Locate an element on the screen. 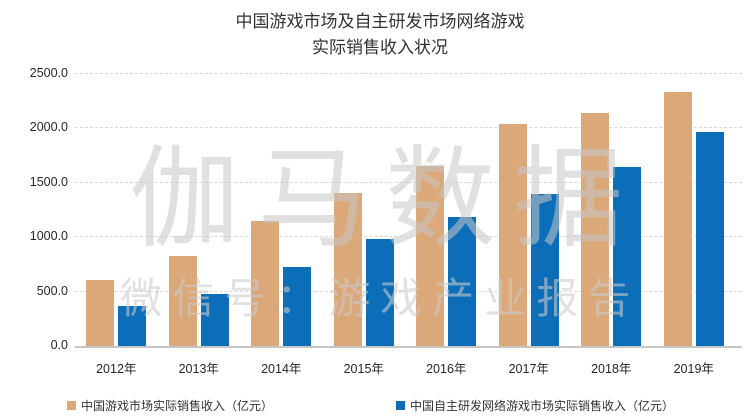 The width and height of the screenshot is (750, 420). bar-series0-2016年 is located at coordinates (430, 255).